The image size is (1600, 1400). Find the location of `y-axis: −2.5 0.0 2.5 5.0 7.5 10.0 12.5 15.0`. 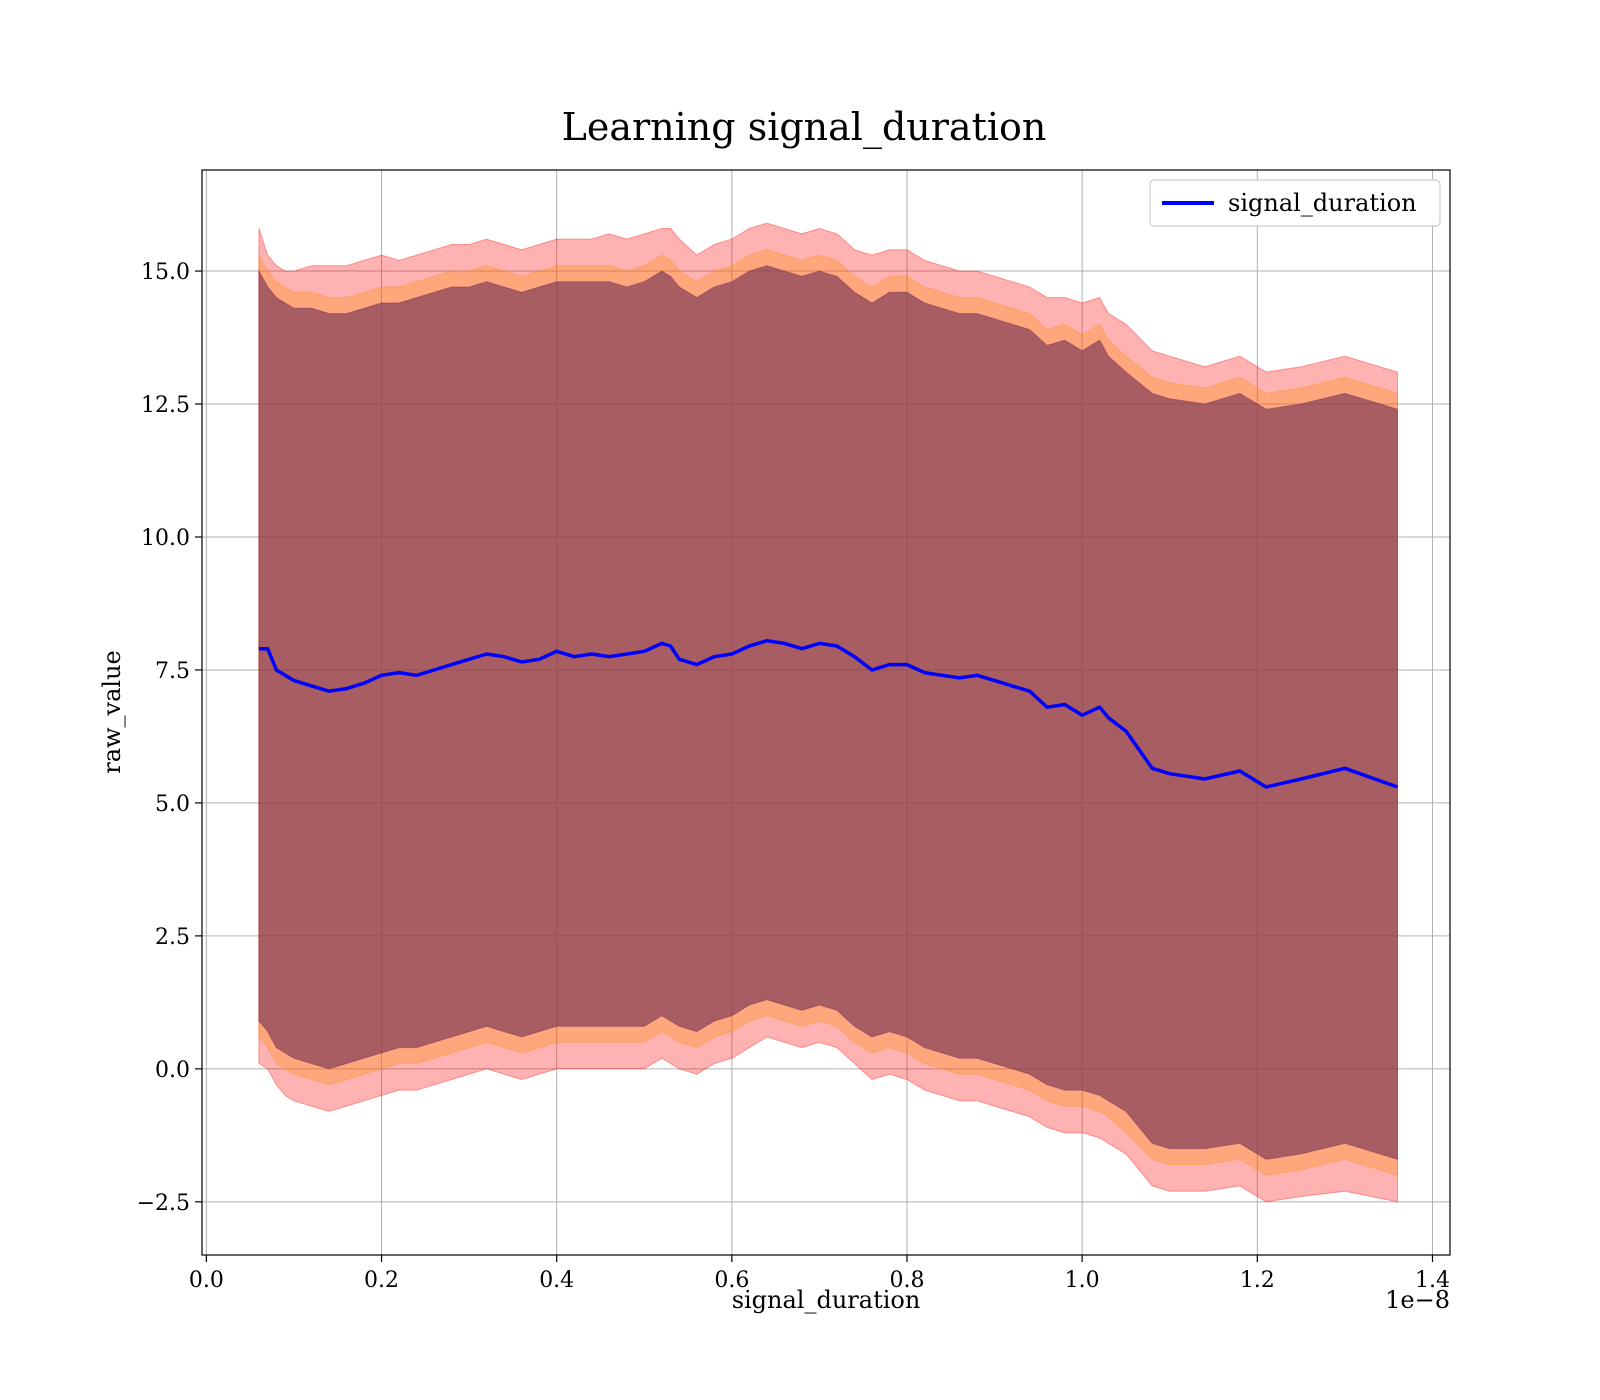

y-axis: −2.5 0.0 2.5 5.0 7.5 10.0 12.5 15.0 is located at coordinates (169, 738).